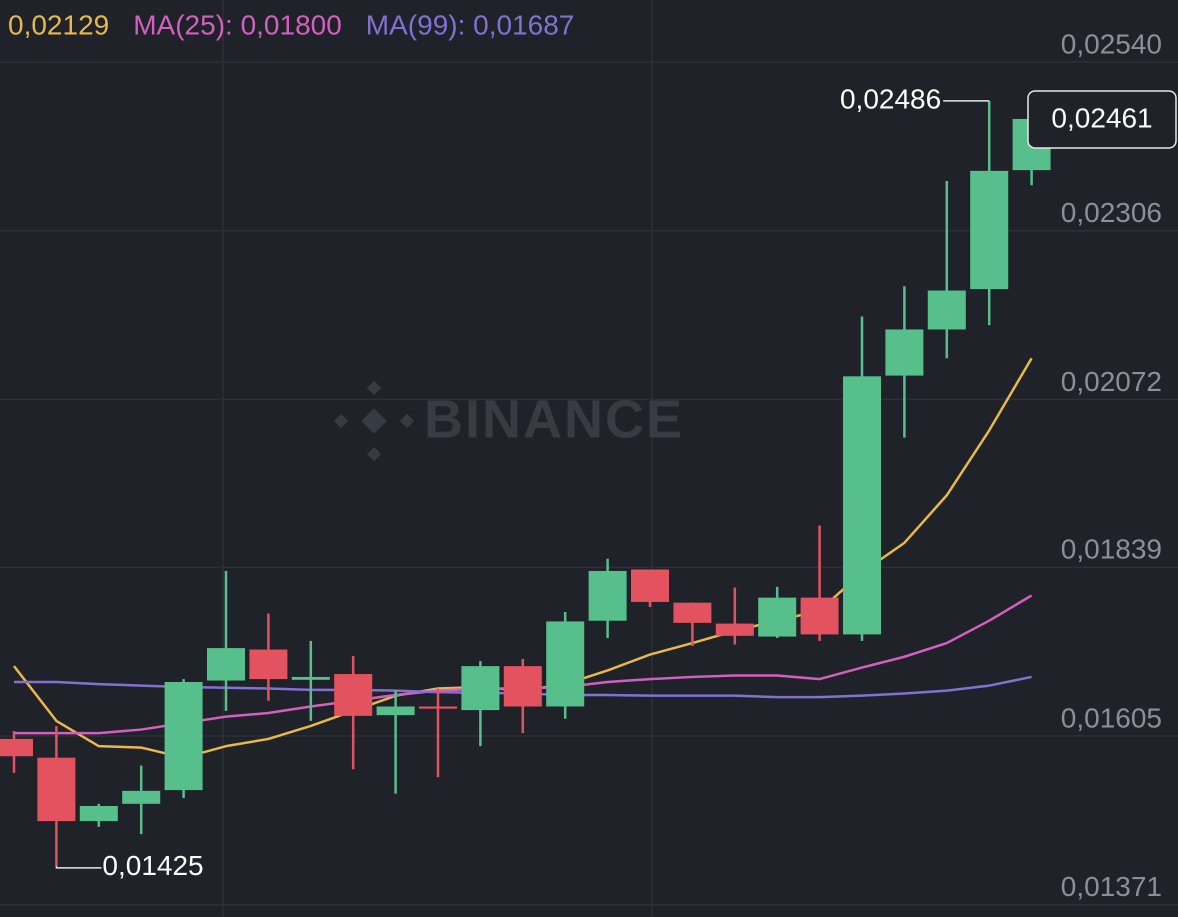 The image size is (1178, 917). I want to click on legend-entry: 0,02129, so click(58, 24).